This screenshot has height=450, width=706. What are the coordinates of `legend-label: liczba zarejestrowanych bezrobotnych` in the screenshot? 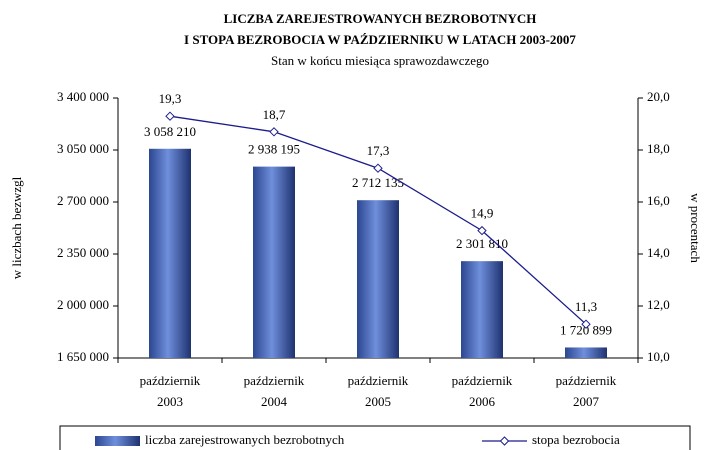 It's located at (245, 439).